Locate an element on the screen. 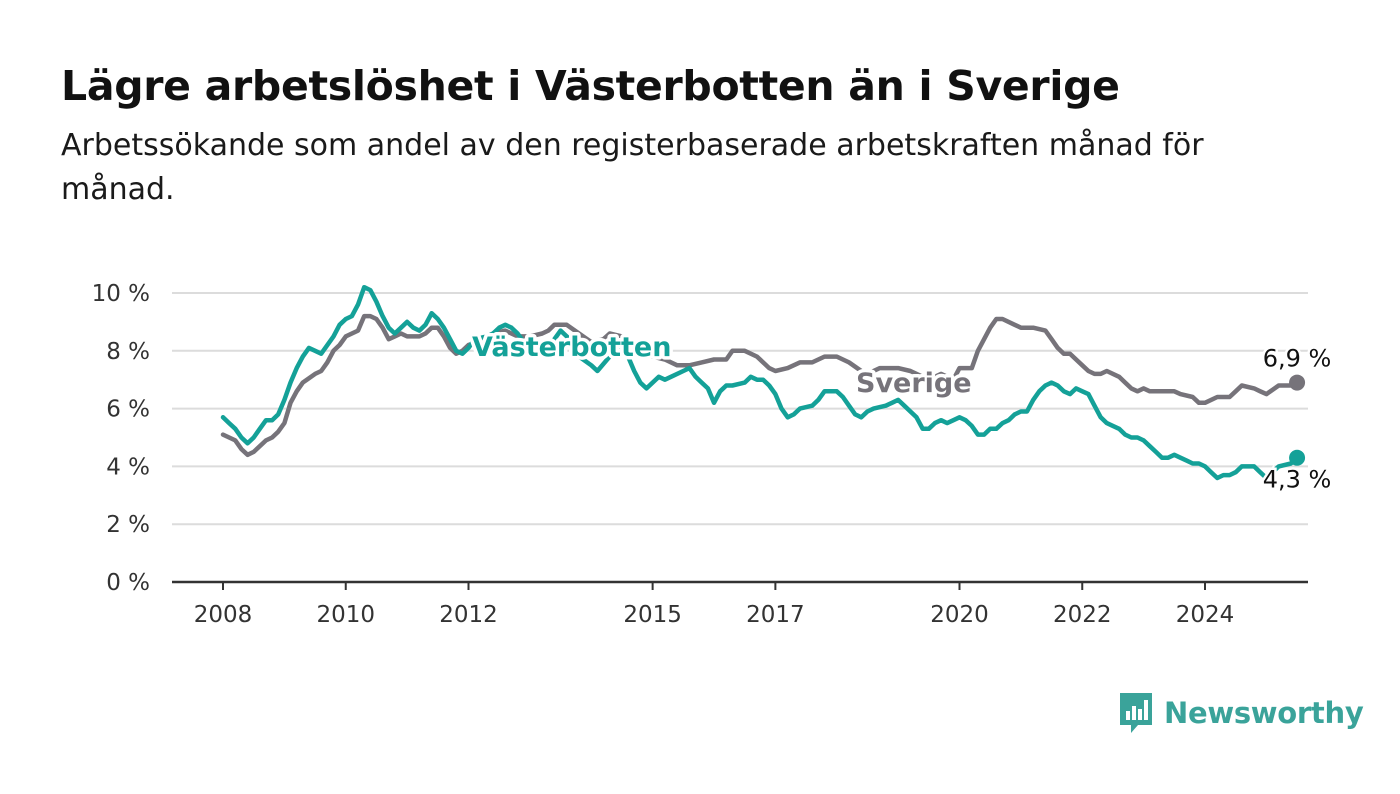 This screenshot has width=1400, height=794. x-tick-label: 2024 is located at coordinates (1205, 615).